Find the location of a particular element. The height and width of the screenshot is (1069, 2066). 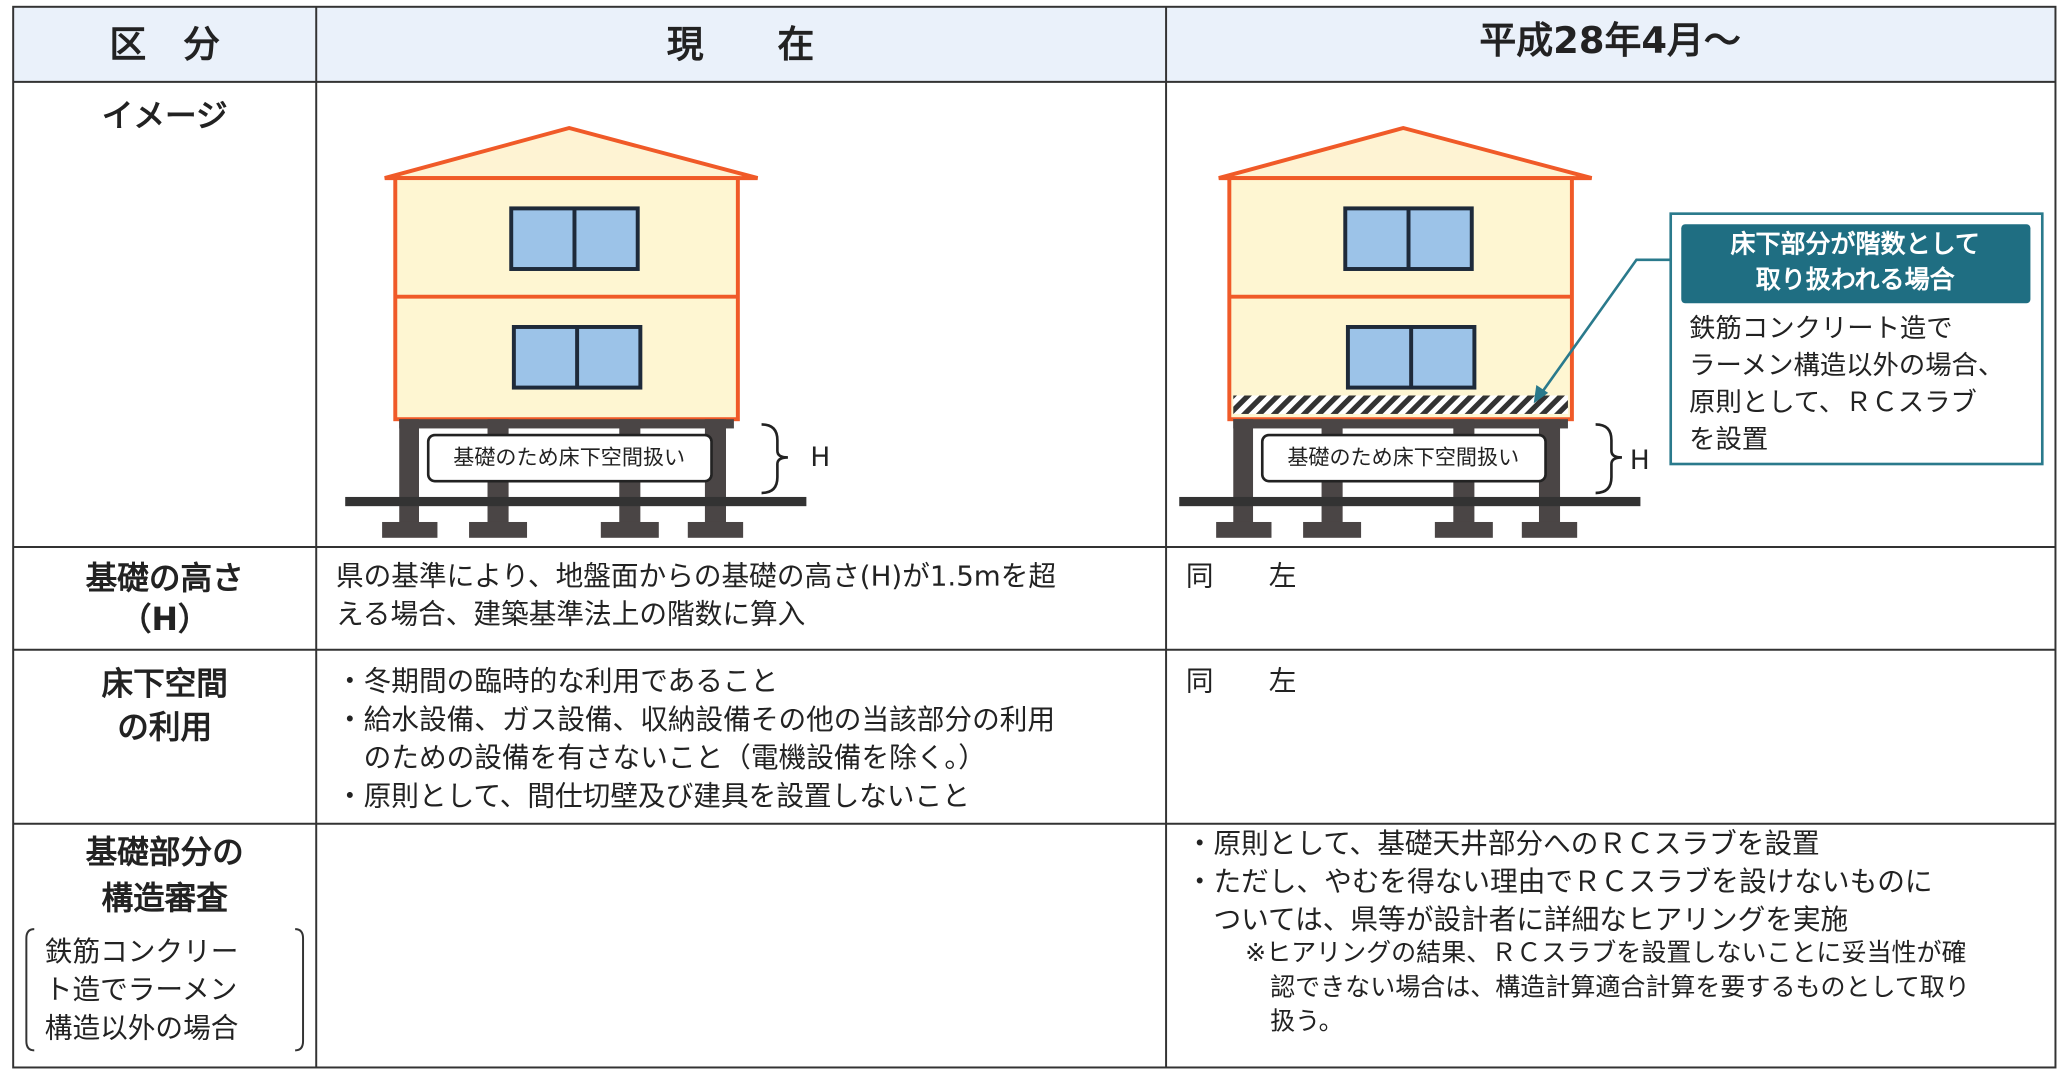

row-note: 構造以外の場合 is located at coordinates (142, 1027).